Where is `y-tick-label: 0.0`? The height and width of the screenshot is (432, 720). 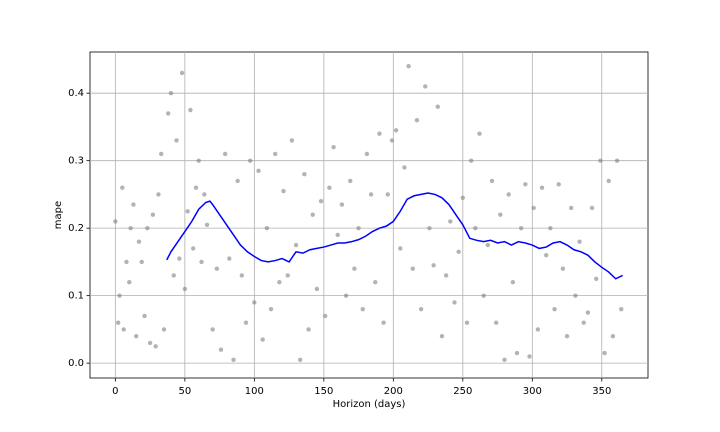
y-tick-label: 0.0 is located at coordinates (76, 363).